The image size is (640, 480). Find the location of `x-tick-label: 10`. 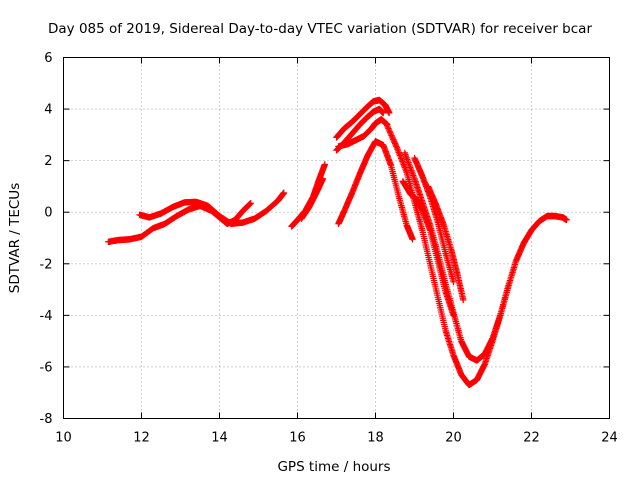

x-tick-label: 10 is located at coordinates (63, 438).